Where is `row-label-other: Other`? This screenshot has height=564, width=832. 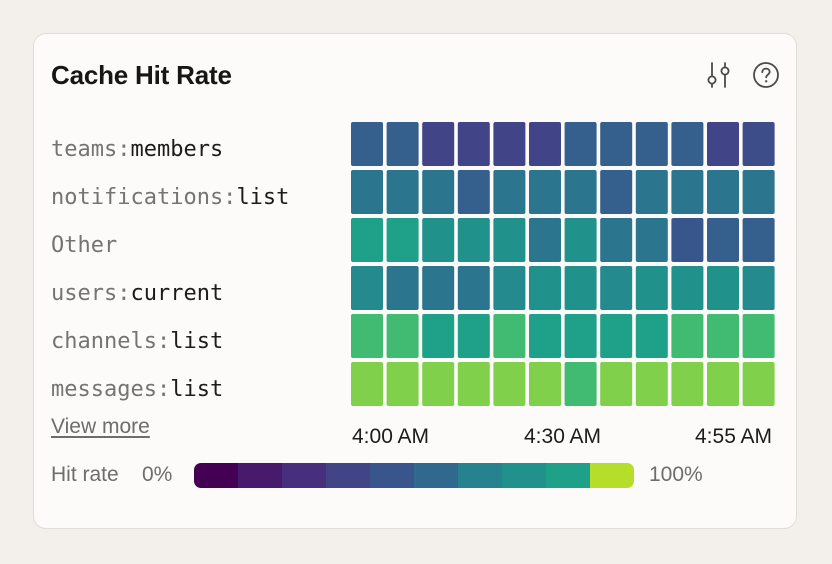
row-label-other: Other is located at coordinates (84, 246).